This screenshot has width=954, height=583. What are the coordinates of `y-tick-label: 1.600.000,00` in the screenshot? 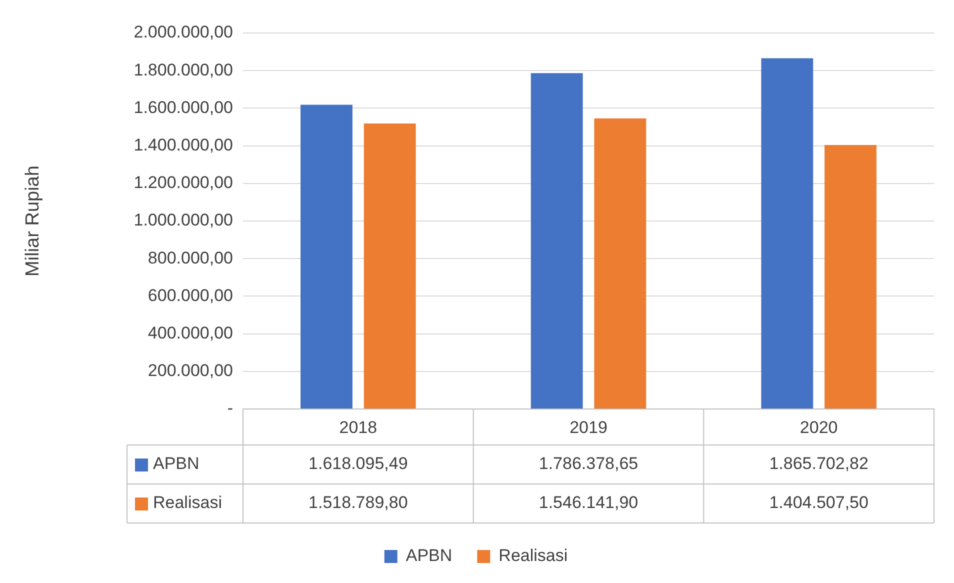 It's located at (183, 107).